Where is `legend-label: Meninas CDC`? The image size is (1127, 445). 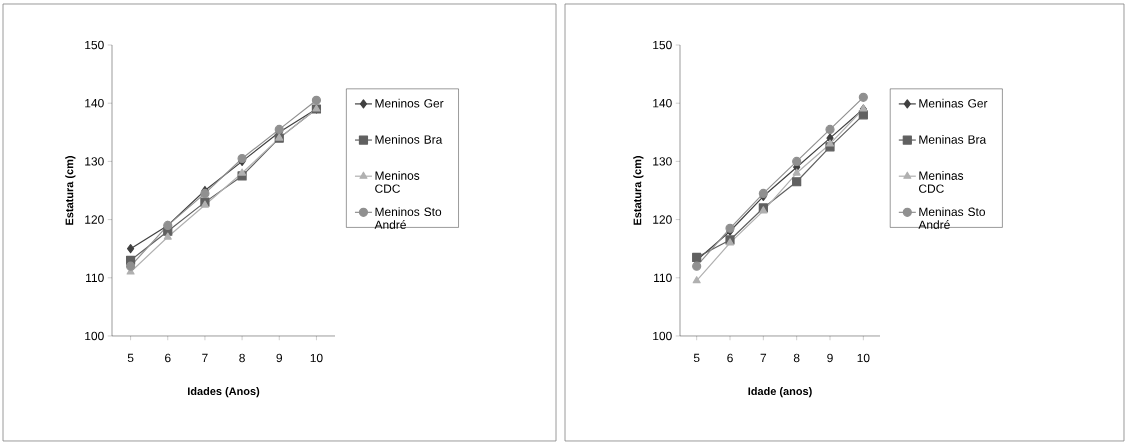 legend-label: Meninas CDC is located at coordinates (941, 182).